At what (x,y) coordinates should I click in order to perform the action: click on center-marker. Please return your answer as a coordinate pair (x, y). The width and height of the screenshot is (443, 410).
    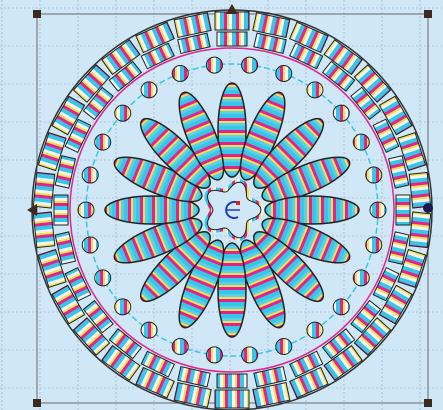
    Looking at the image, I should click on (232, 210).